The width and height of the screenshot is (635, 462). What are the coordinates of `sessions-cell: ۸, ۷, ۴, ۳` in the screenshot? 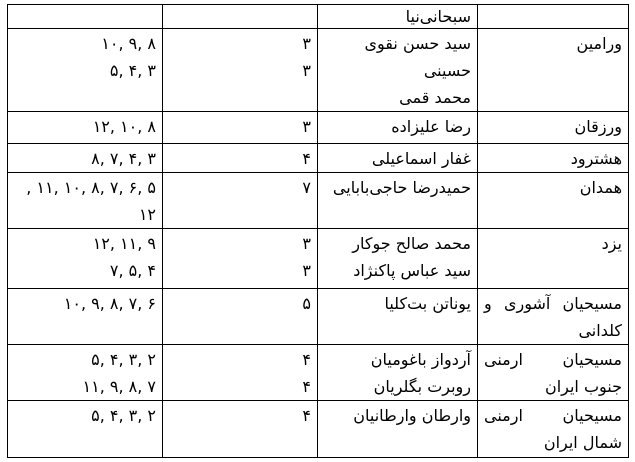 It's located at (85, 158).